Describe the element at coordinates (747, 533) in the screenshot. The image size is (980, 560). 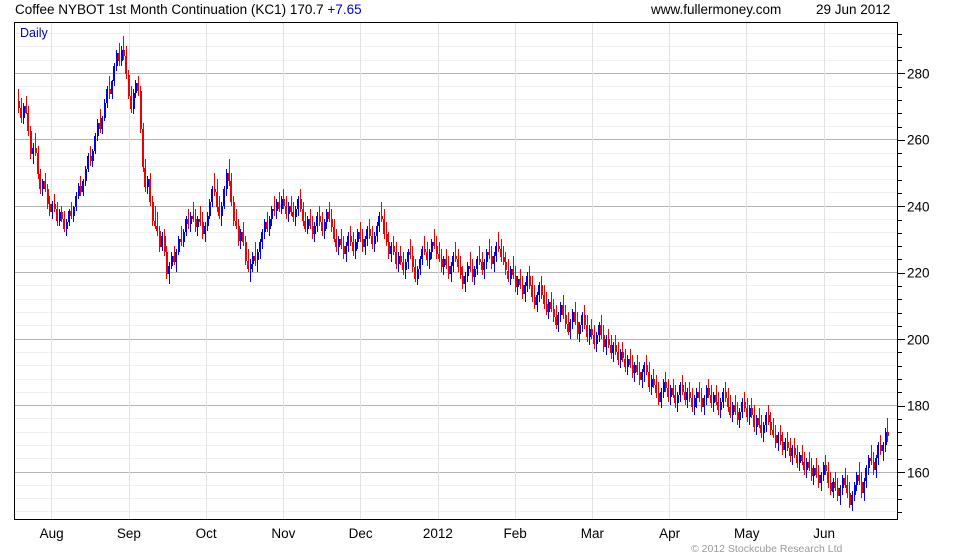
I see `x-axis-label-may: May` at that location.